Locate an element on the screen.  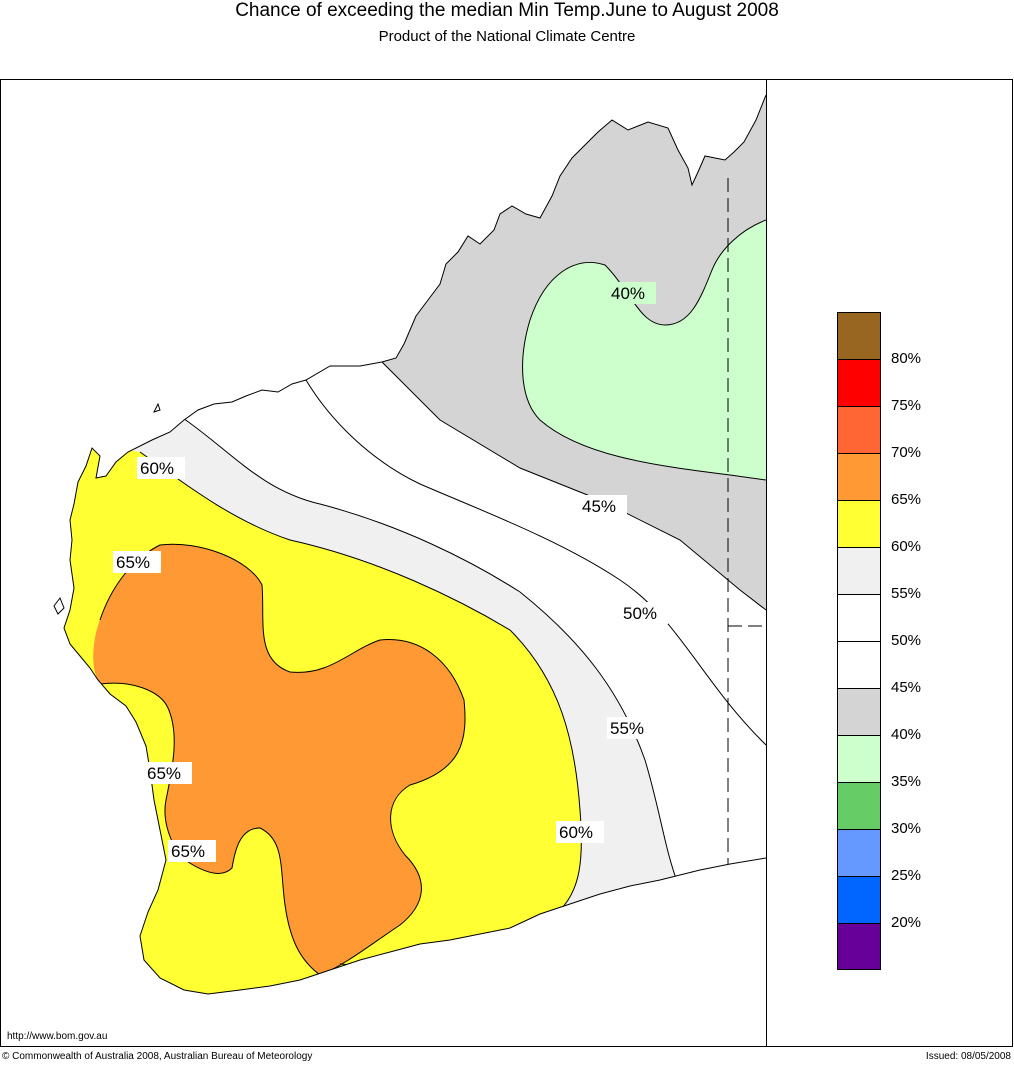
source-url: http://www.bom.gov.au is located at coordinates (57, 1036).